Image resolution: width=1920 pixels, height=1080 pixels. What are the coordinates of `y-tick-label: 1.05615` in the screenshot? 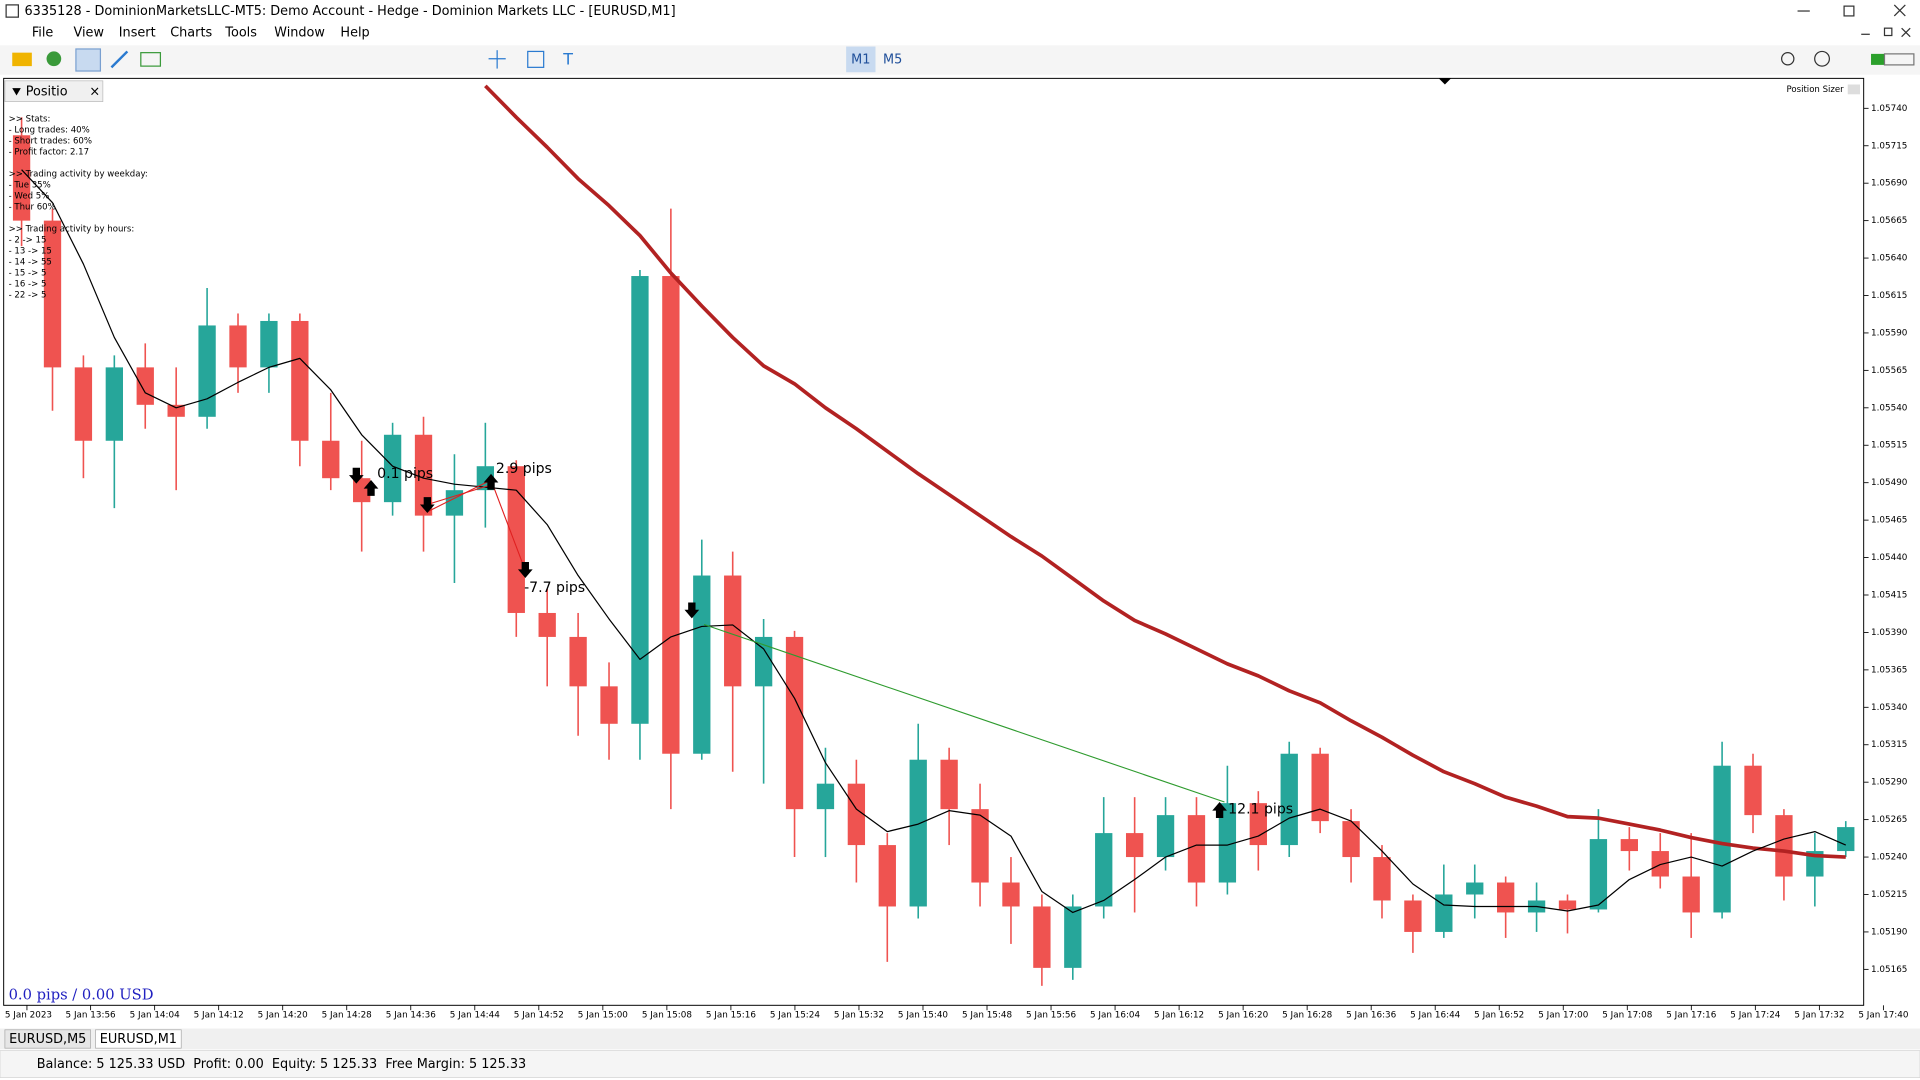 It's located at (1889, 296).